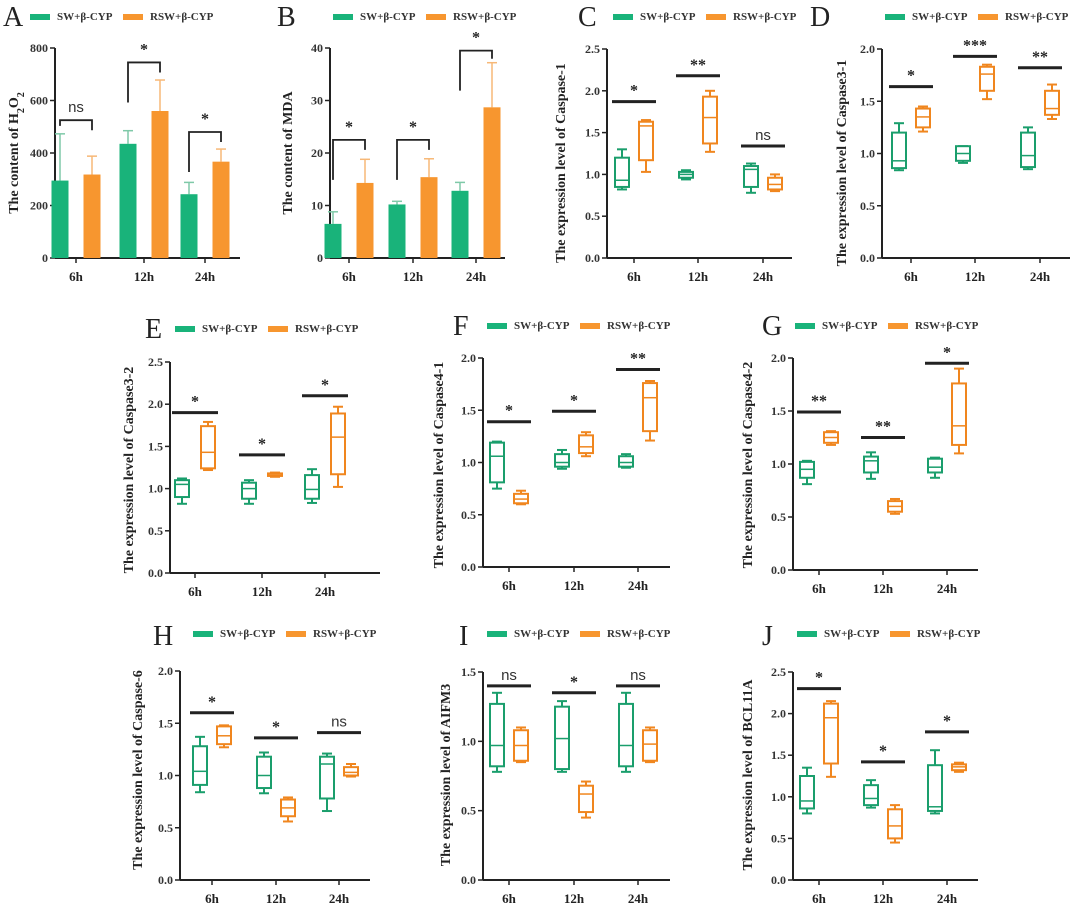  Describe the element at coordinates (13, 17) in the screenshot. I see `panel-letter: A` at that location.